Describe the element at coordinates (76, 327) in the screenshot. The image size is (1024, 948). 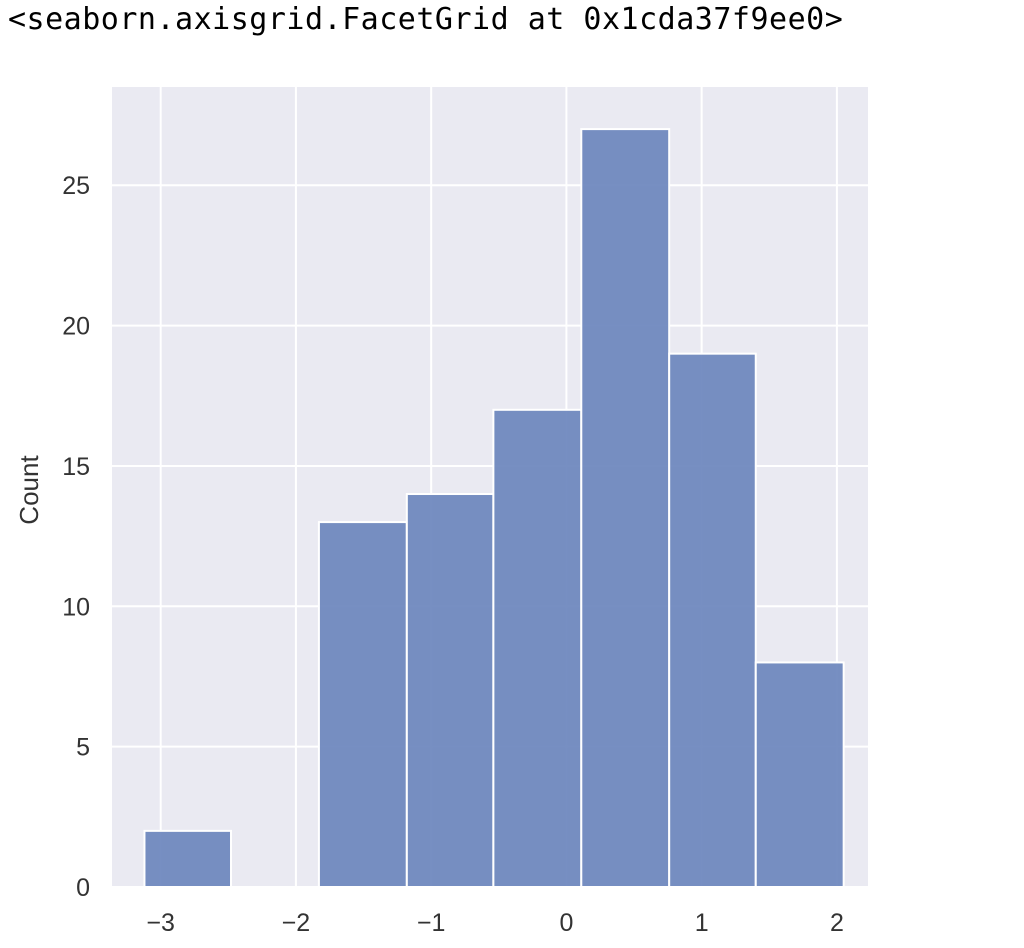
I see `y-tick-label: 20` at that location.